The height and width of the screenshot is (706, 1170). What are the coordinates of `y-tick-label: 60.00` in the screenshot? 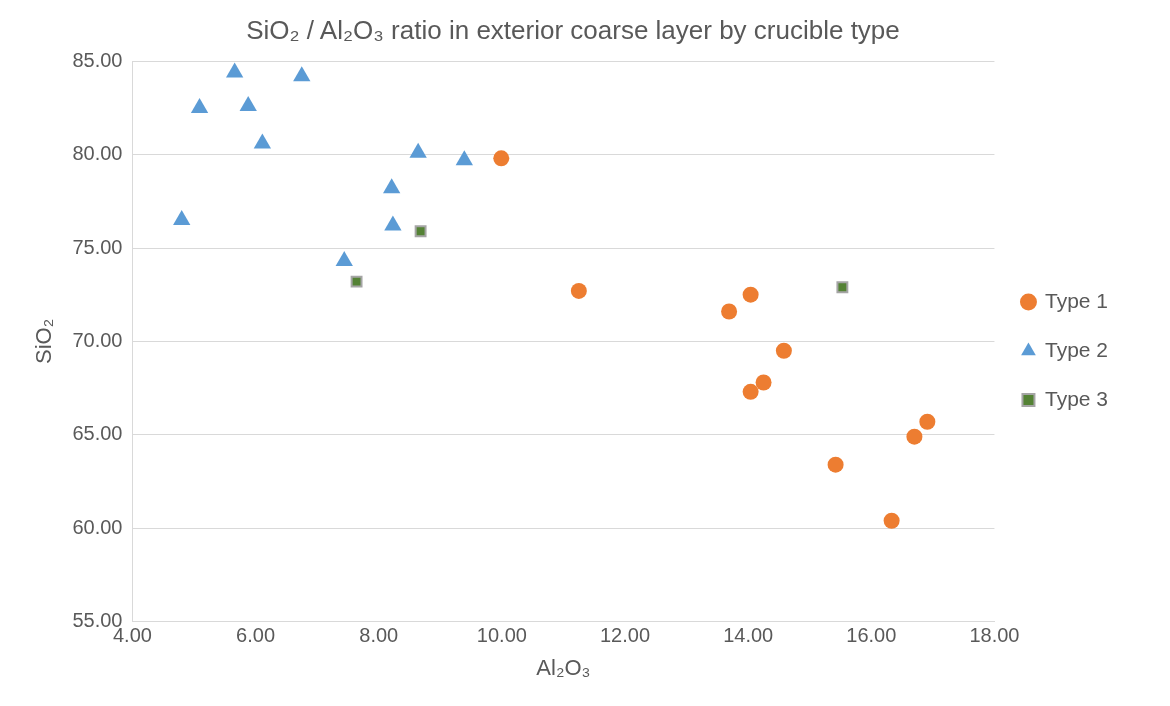 It's located at (97, 526).